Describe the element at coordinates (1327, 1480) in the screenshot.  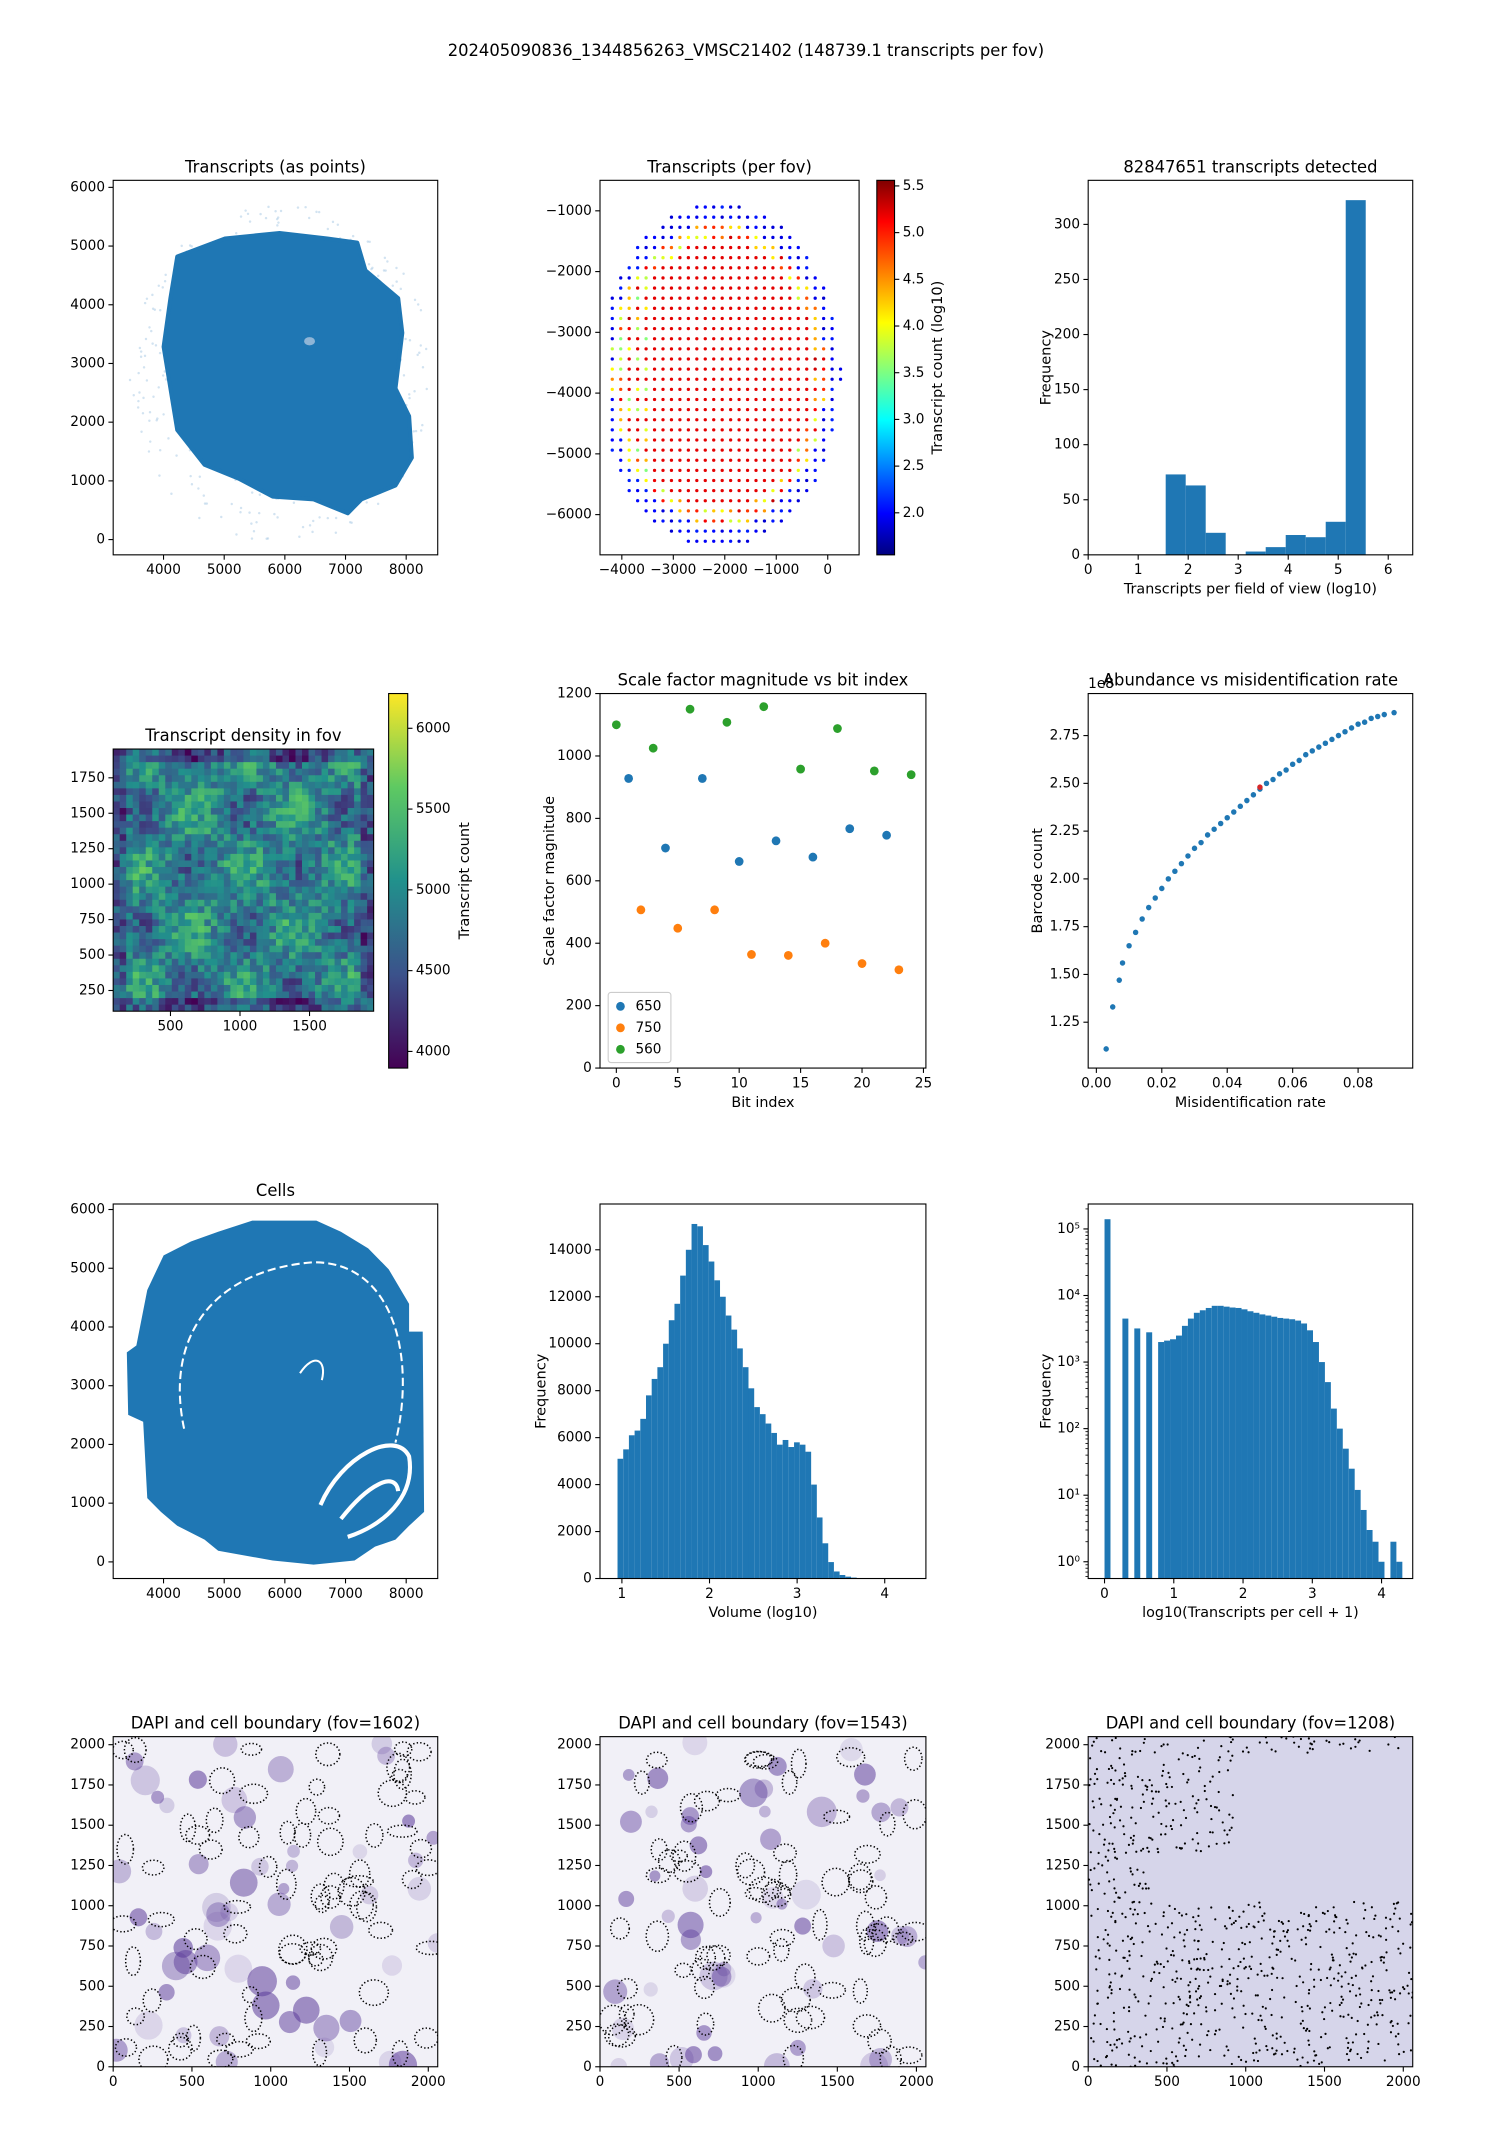
I see `bar` at that location.